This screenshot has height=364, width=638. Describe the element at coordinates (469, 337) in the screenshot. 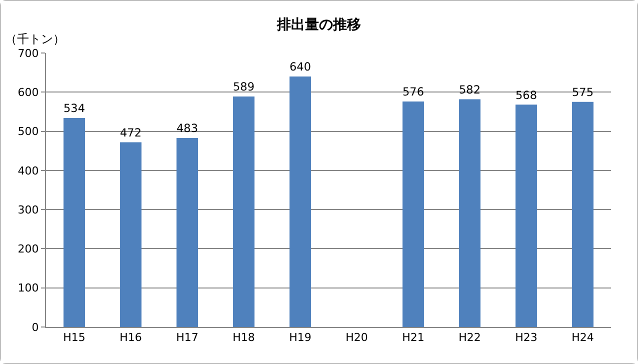

I see `x-tick-label: H22` at that location.